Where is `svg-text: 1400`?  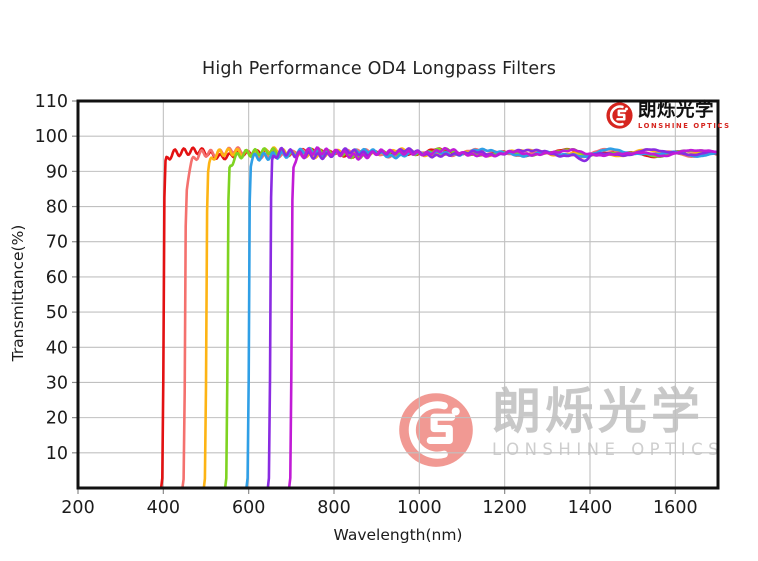 svg-text: 1400 is located at coordinates (590, 508).